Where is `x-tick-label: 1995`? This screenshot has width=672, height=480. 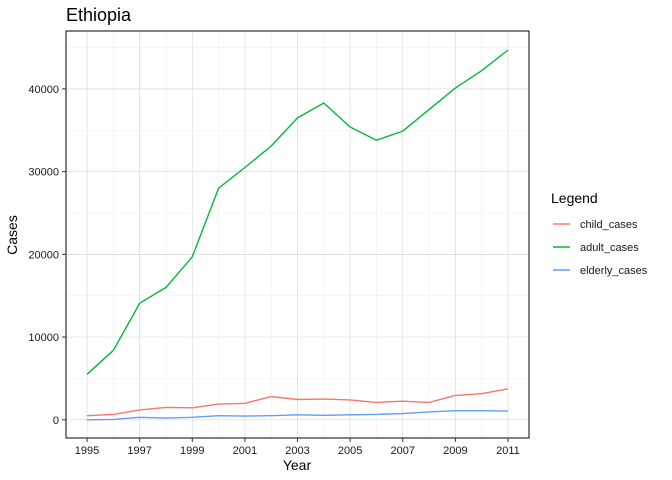
x-tick-label: 1995 is located at coordinates (87, 451).